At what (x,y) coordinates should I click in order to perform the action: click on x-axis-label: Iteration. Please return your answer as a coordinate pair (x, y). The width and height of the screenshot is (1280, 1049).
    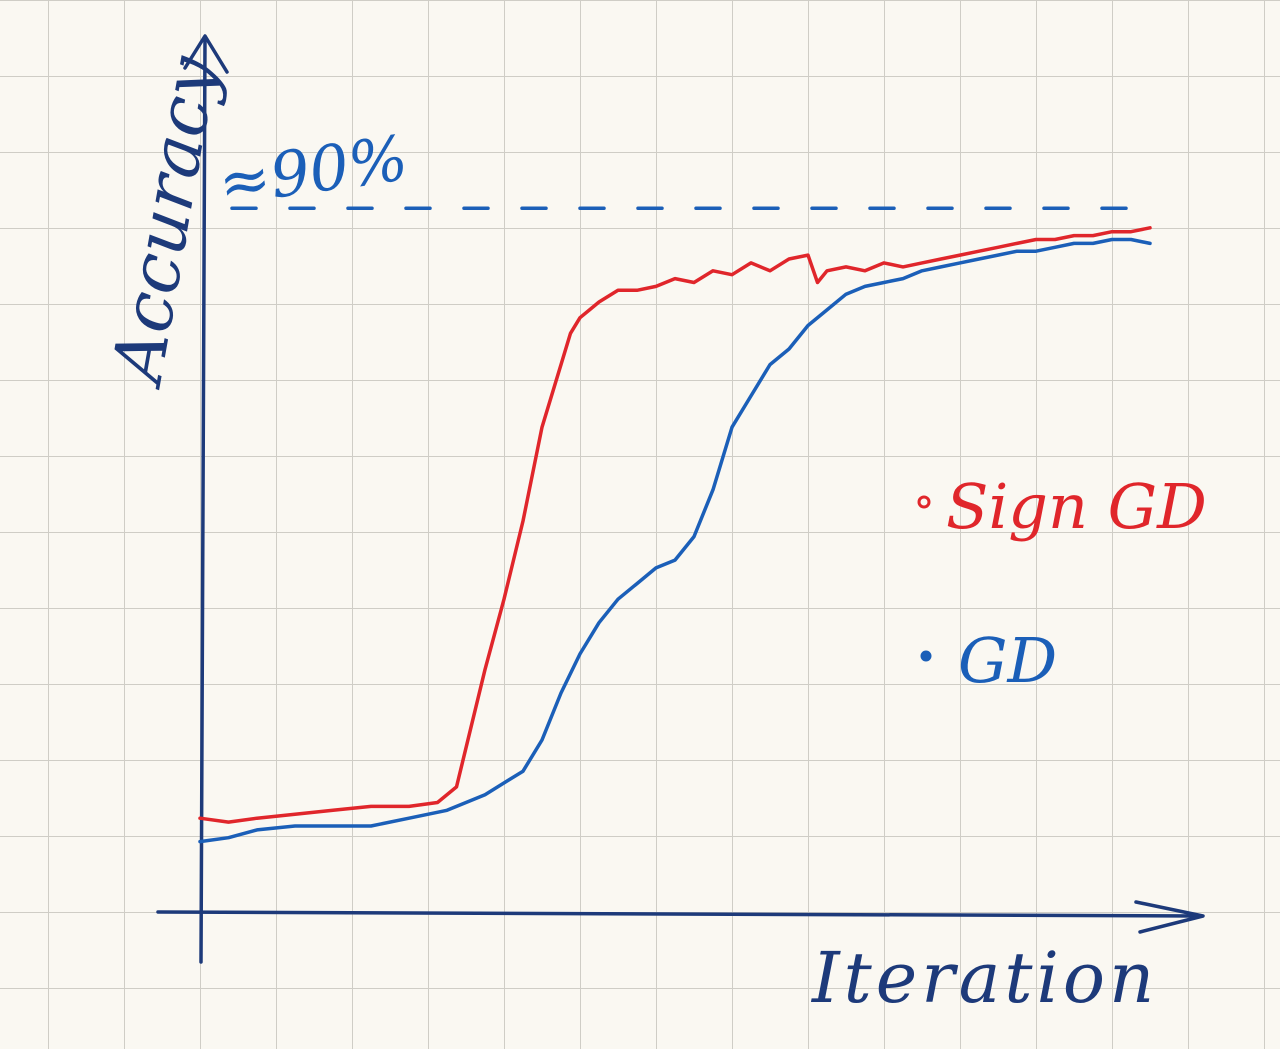
    Looking at the image, I should click on (984, 978).